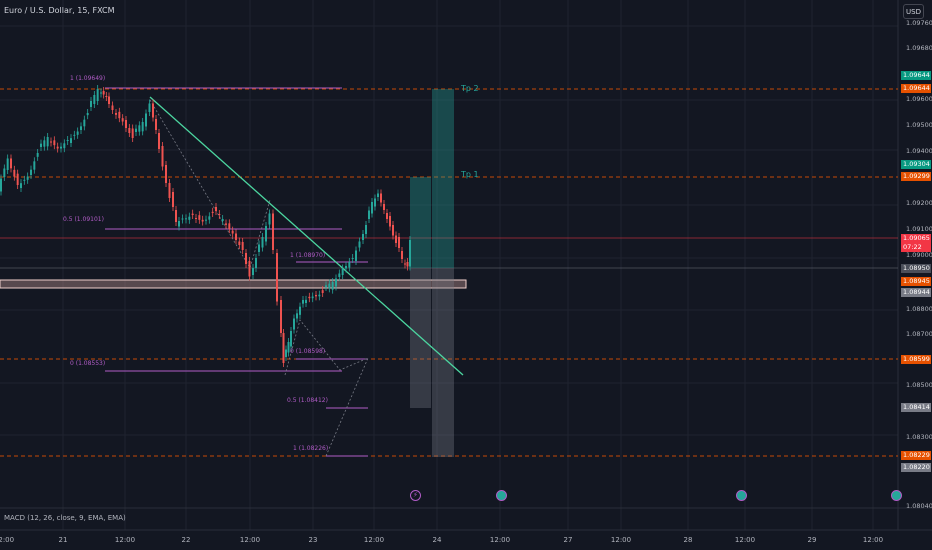 Image resolution: width=932 pixels, height=550 pixels. Describe the element at coordinates (919, 125) in the screenshot. I see `price-tick: 1.09500` at that location.